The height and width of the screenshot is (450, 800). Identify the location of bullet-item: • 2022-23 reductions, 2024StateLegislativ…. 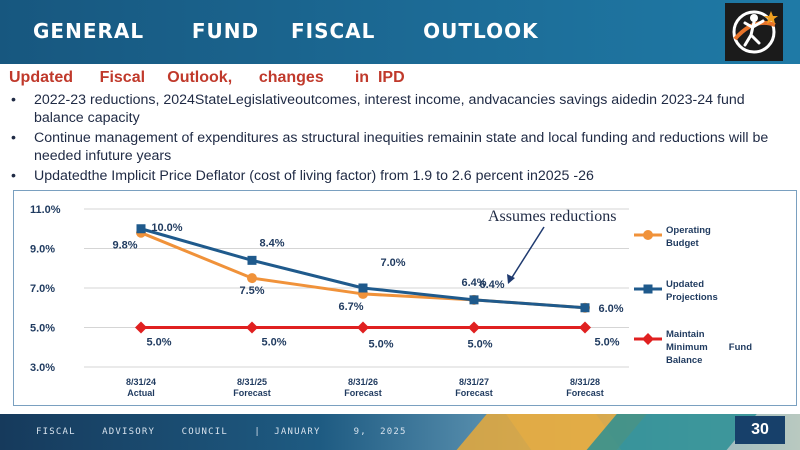
(378, 109).